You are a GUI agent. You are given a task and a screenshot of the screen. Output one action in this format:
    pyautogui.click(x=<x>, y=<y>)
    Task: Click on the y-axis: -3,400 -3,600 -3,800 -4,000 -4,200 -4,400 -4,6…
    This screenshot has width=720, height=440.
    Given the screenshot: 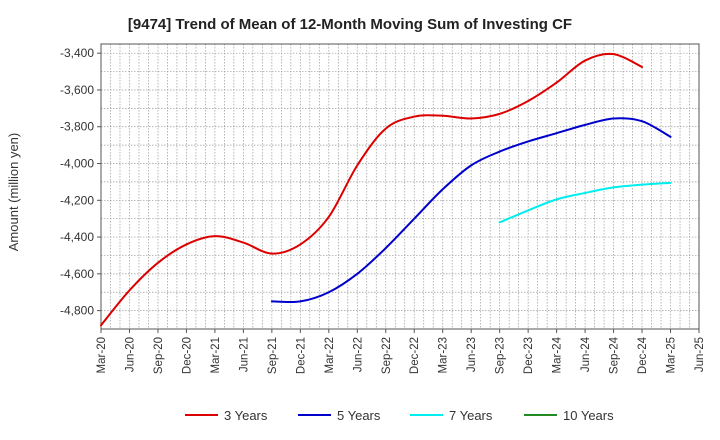 What is the action you would take?
    pyautogui.click(x=80, y=182)
    